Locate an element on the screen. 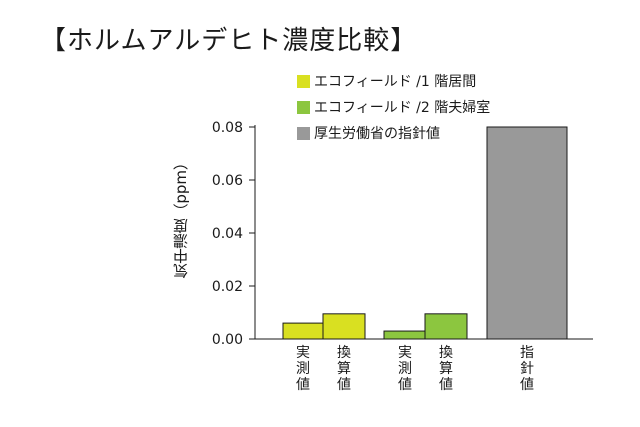 This screenshot has height=427, width=640. y-tick-label: 0.02 is located at coordinates (227, 287).